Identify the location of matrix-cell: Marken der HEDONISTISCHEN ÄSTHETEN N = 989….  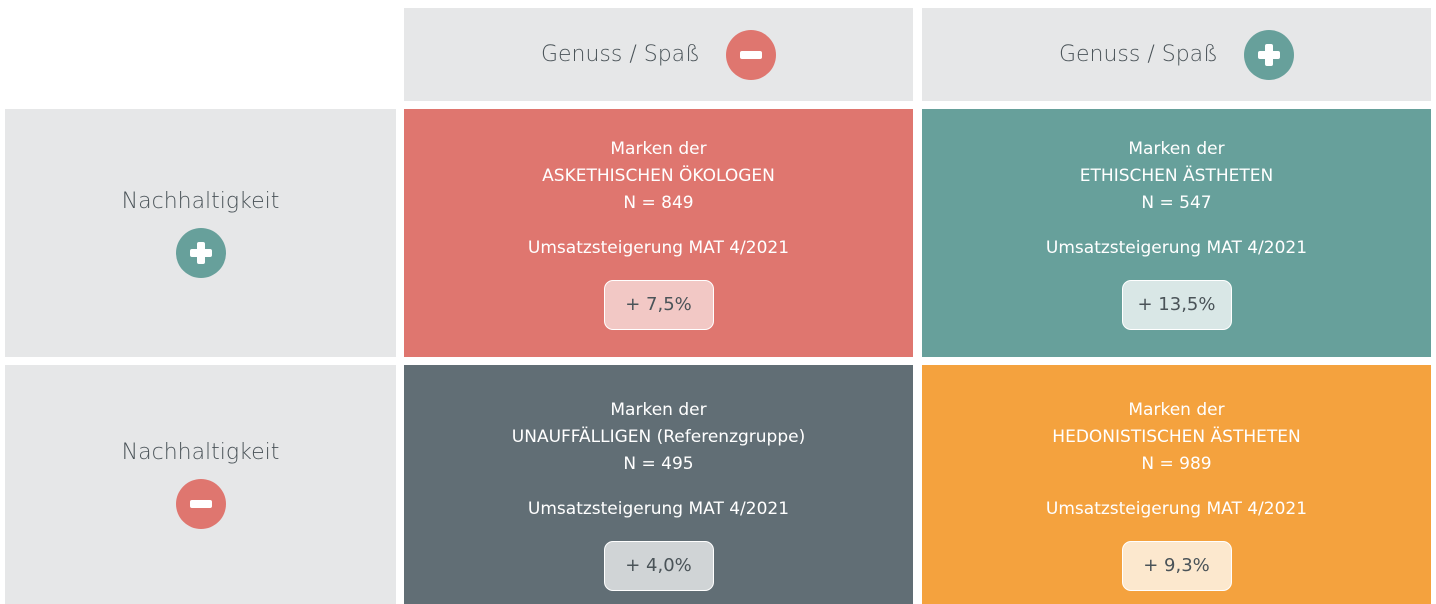
(1176, 484).